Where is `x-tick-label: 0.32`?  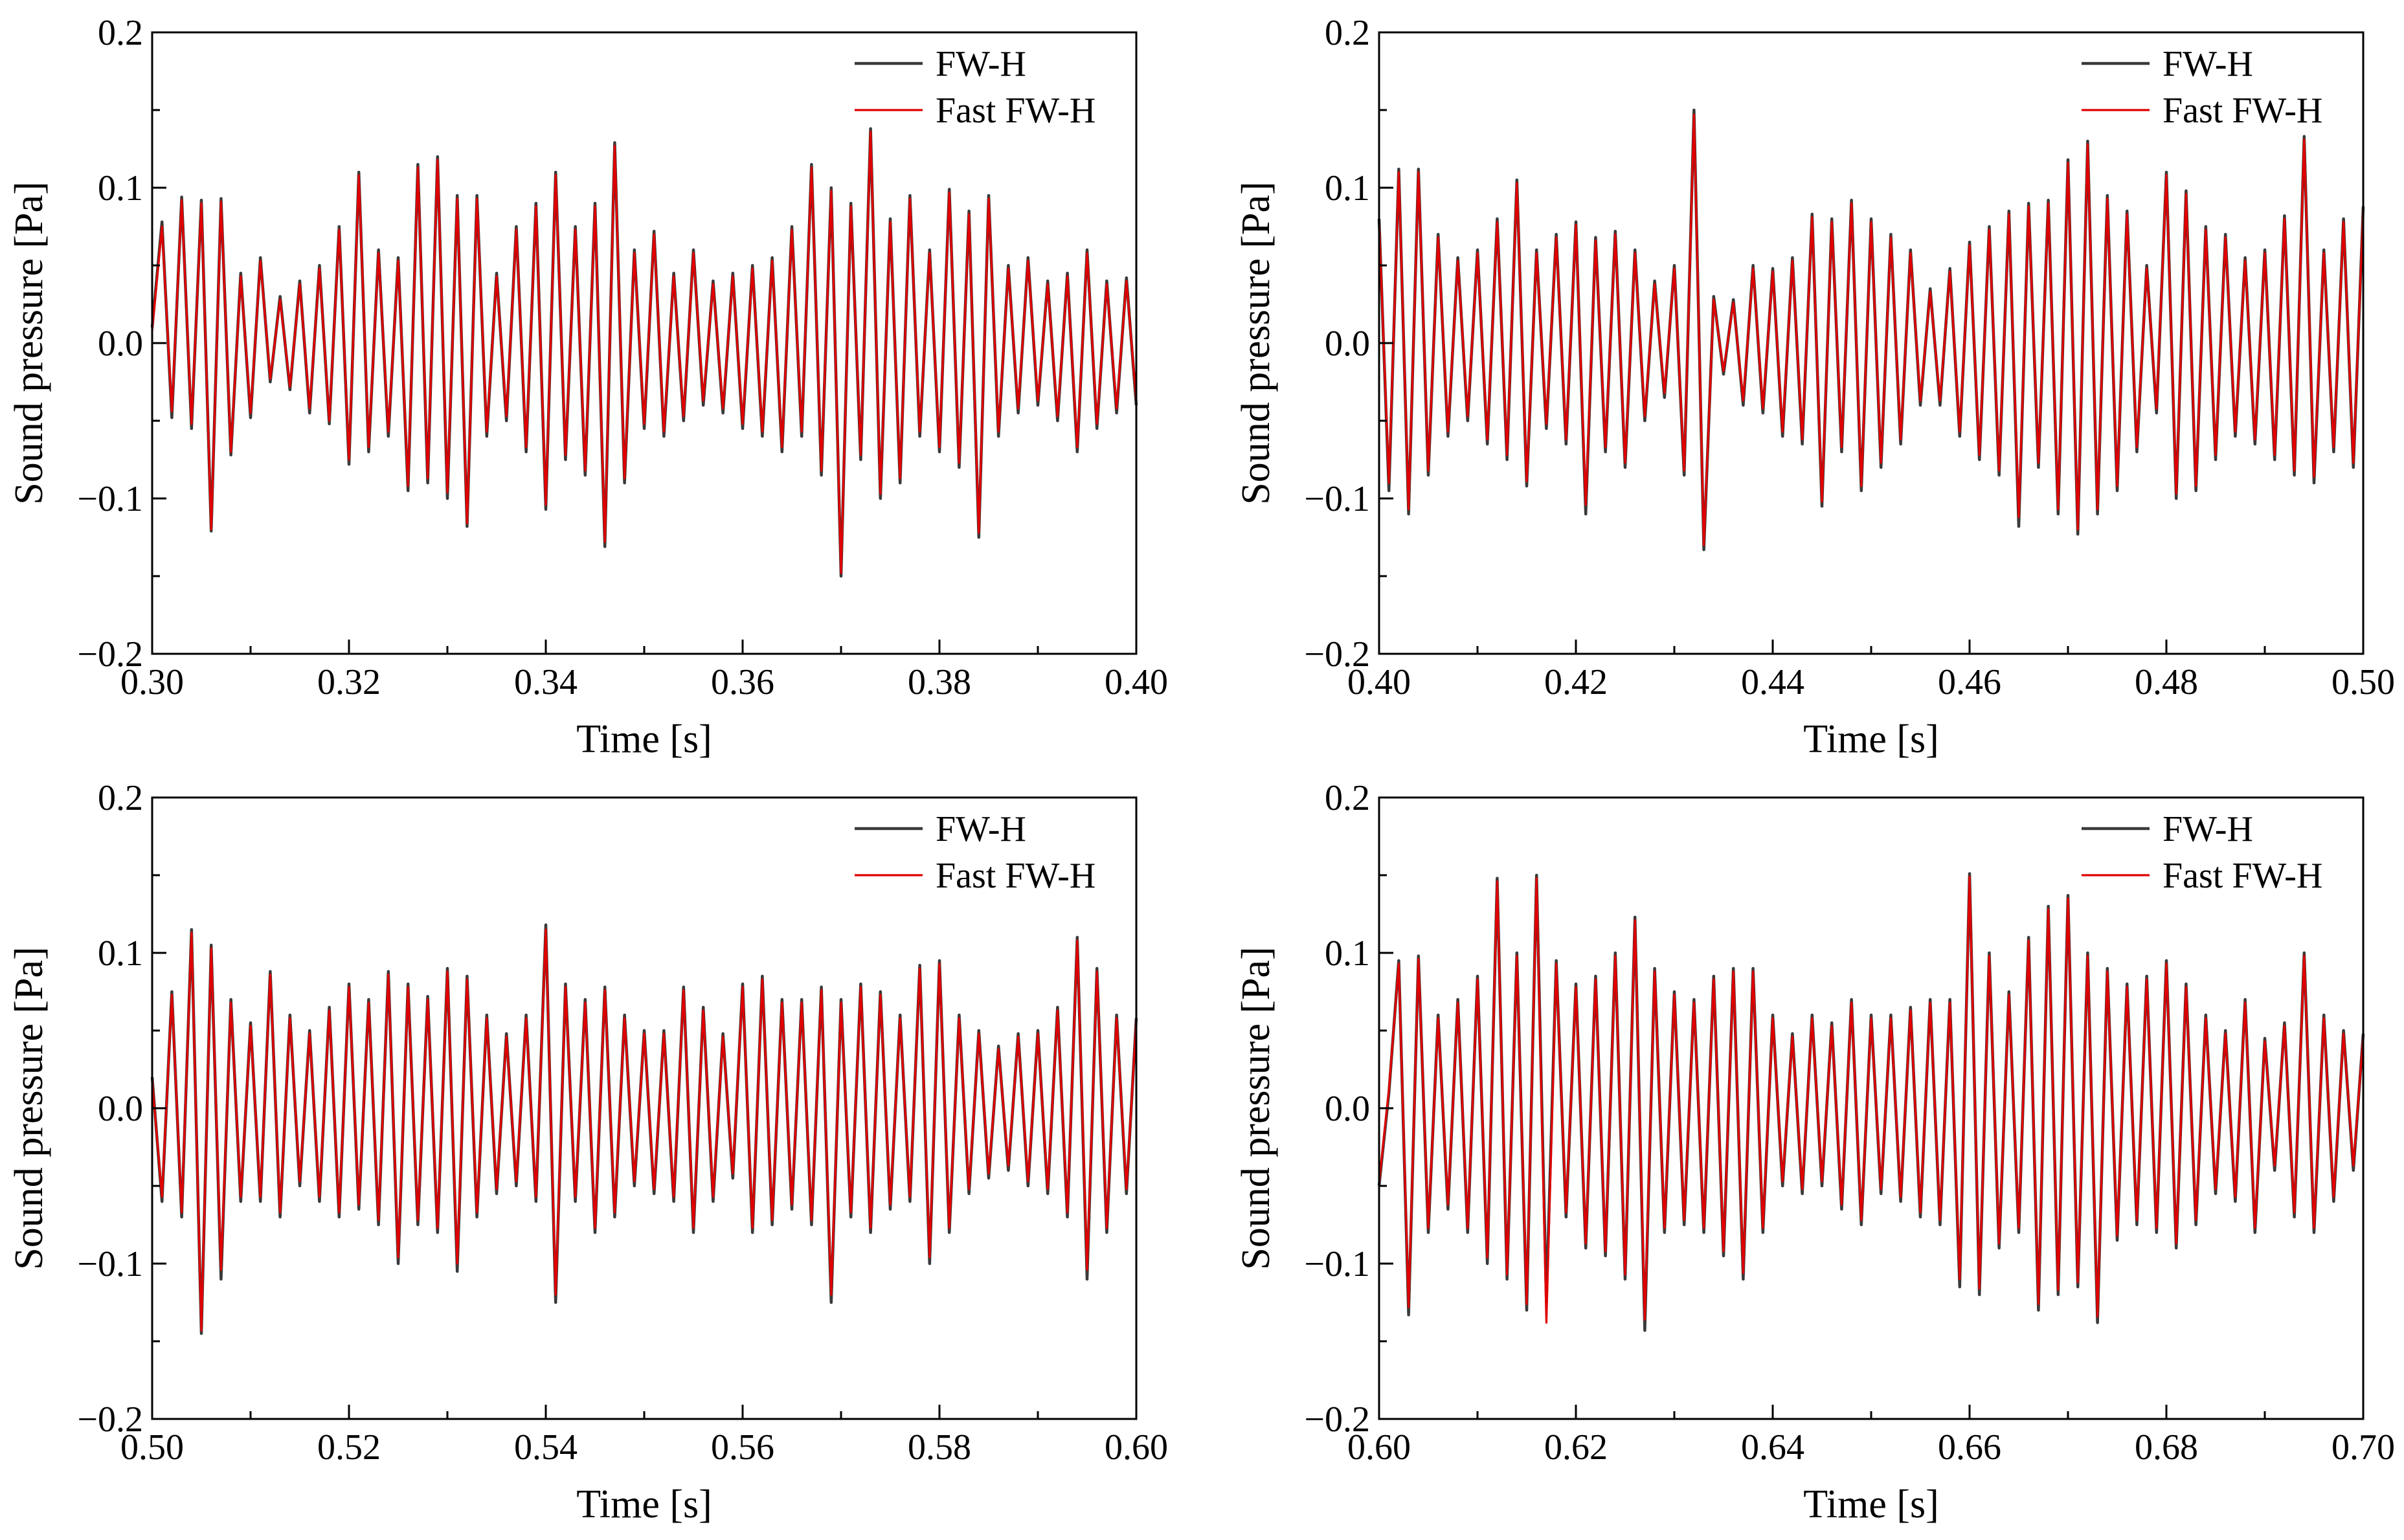 x-tick-label: 0.32 is located at coordinates (349, 682).